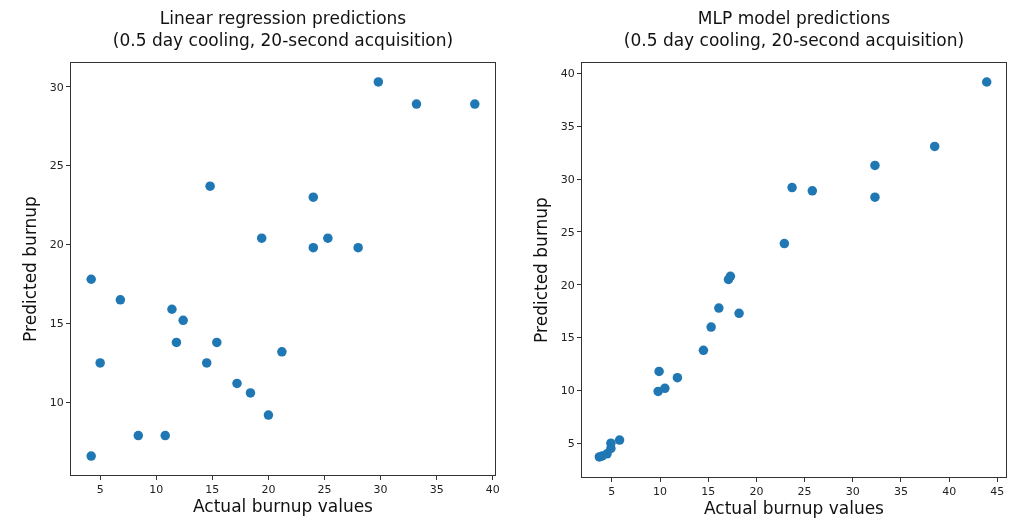 The height and width of the screenshot is (527, 1011). What do you see at coordinates (997, 492) in the screenshot?
I see `x-tick-label: 45` at bounding box center [997, 492].